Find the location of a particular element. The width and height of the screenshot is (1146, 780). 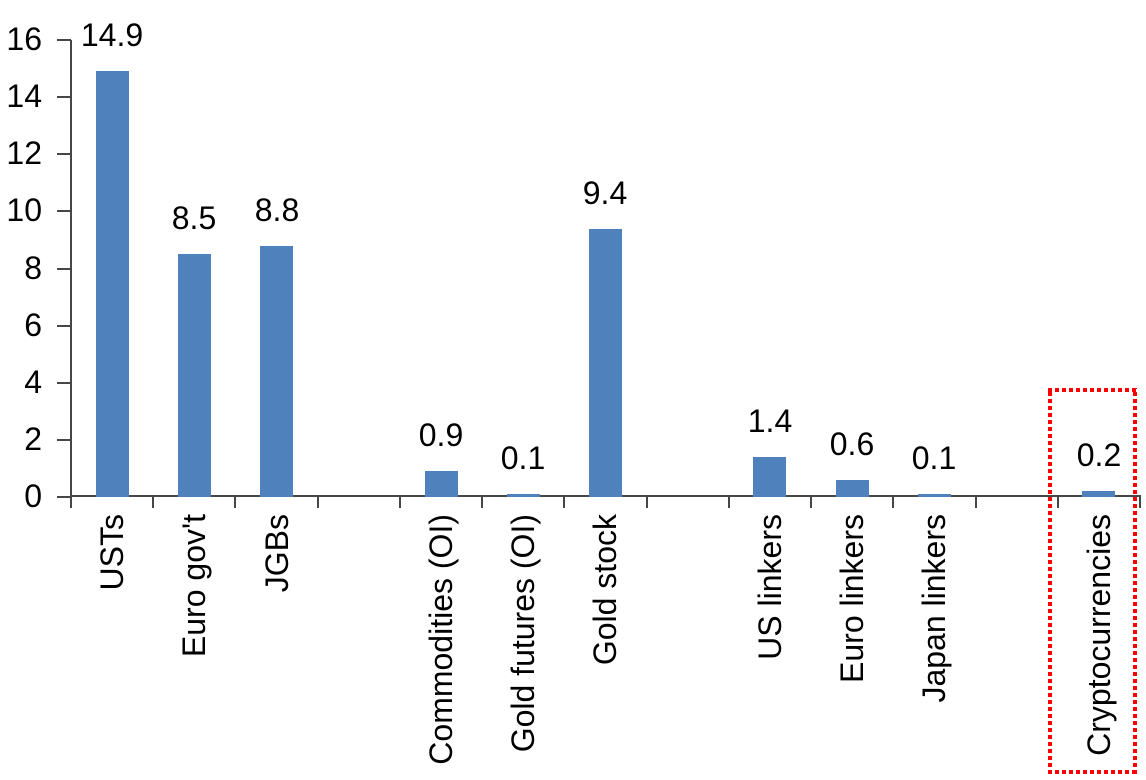

y-axis-line is located at coordinates (71, 274).